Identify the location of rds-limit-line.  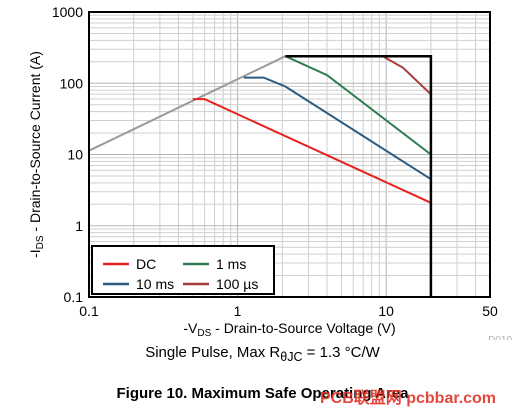
(187, 103).